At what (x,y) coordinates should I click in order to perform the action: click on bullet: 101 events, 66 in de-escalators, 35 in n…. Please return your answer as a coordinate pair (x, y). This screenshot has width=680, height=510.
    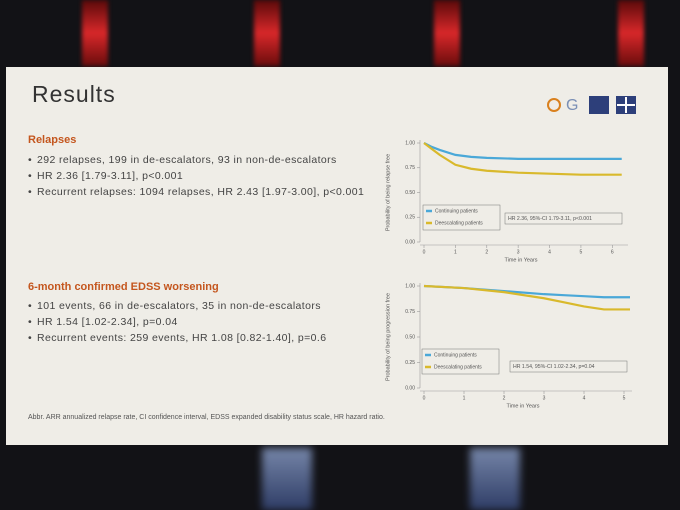
    Looking at the image, I should click on (198, 306).